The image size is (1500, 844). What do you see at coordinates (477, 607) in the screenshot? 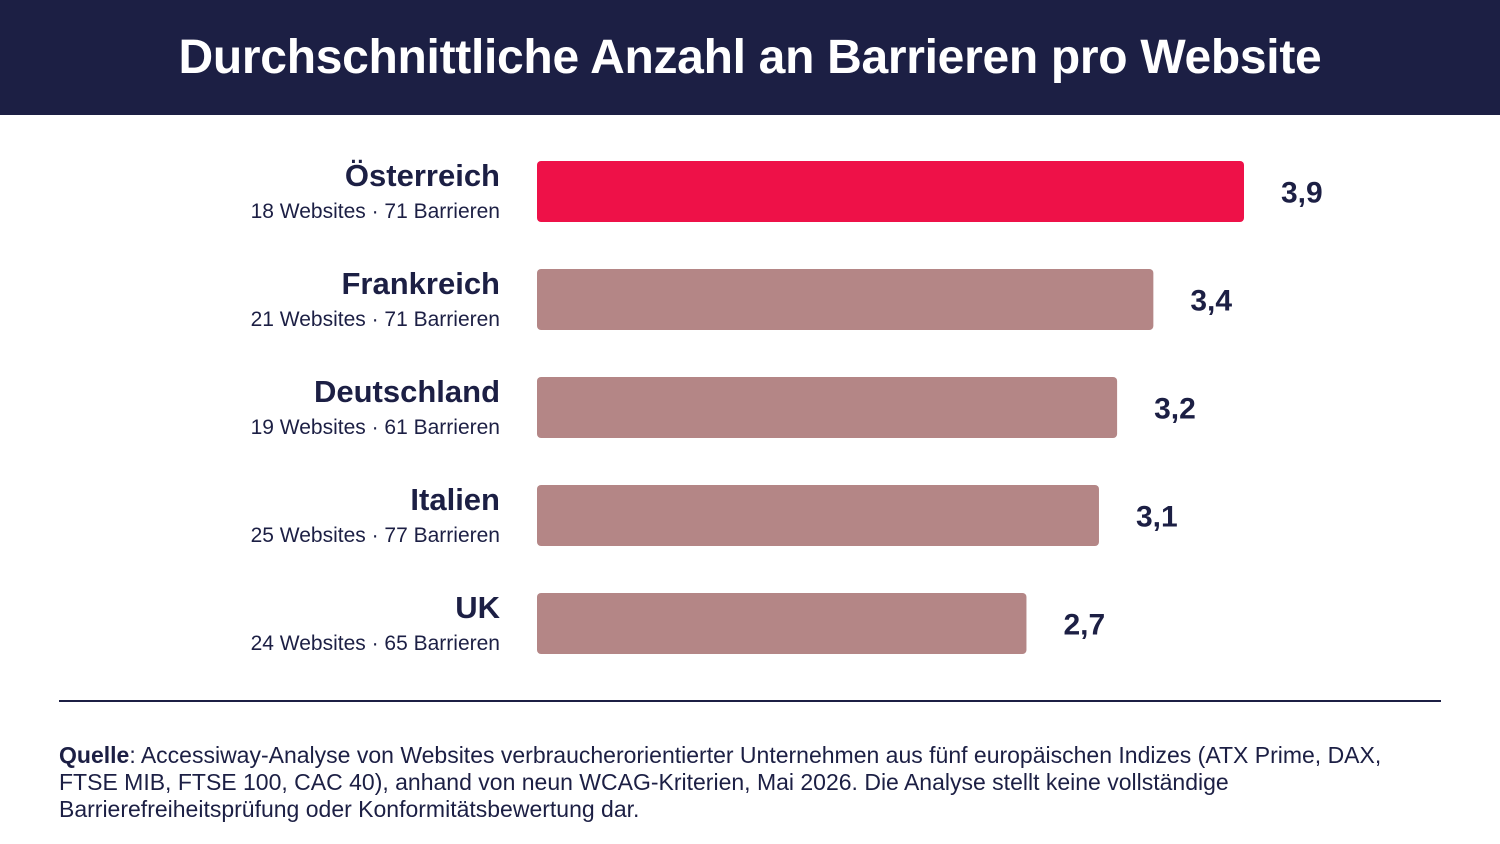
I see `category-label-4: UK` at bounding box center [477, 607].